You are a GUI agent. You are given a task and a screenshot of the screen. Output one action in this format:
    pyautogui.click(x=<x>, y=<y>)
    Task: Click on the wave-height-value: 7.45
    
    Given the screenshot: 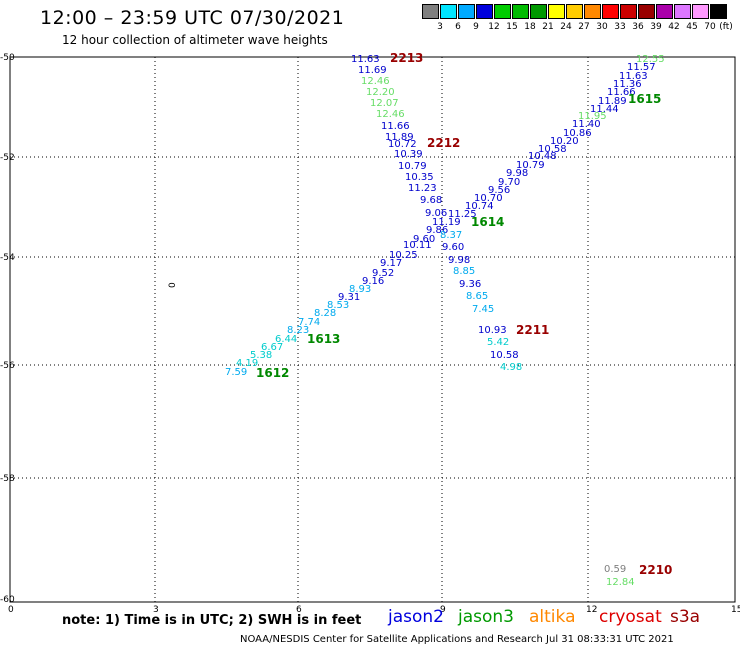 What is the action you would take?
    pyautogui.click(x=483, y=309)
    